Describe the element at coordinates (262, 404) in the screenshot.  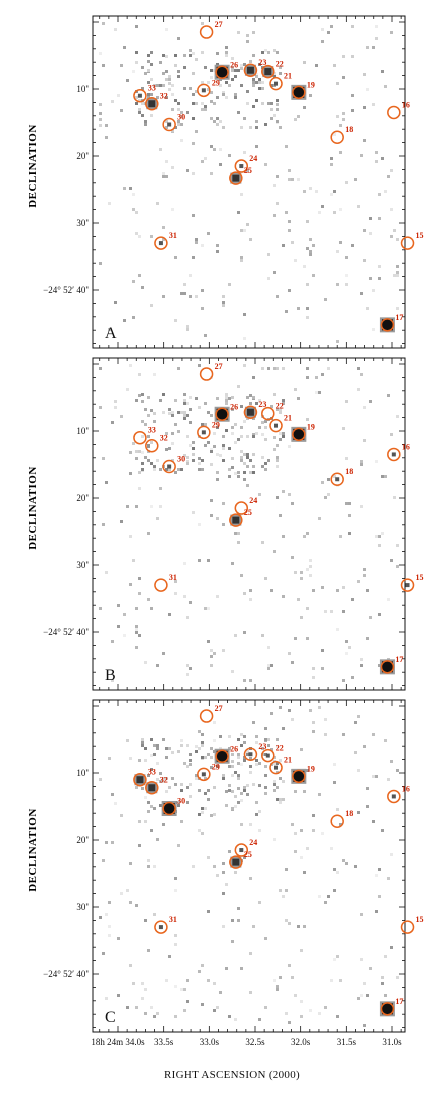
I see `source-label: 23` at that location.